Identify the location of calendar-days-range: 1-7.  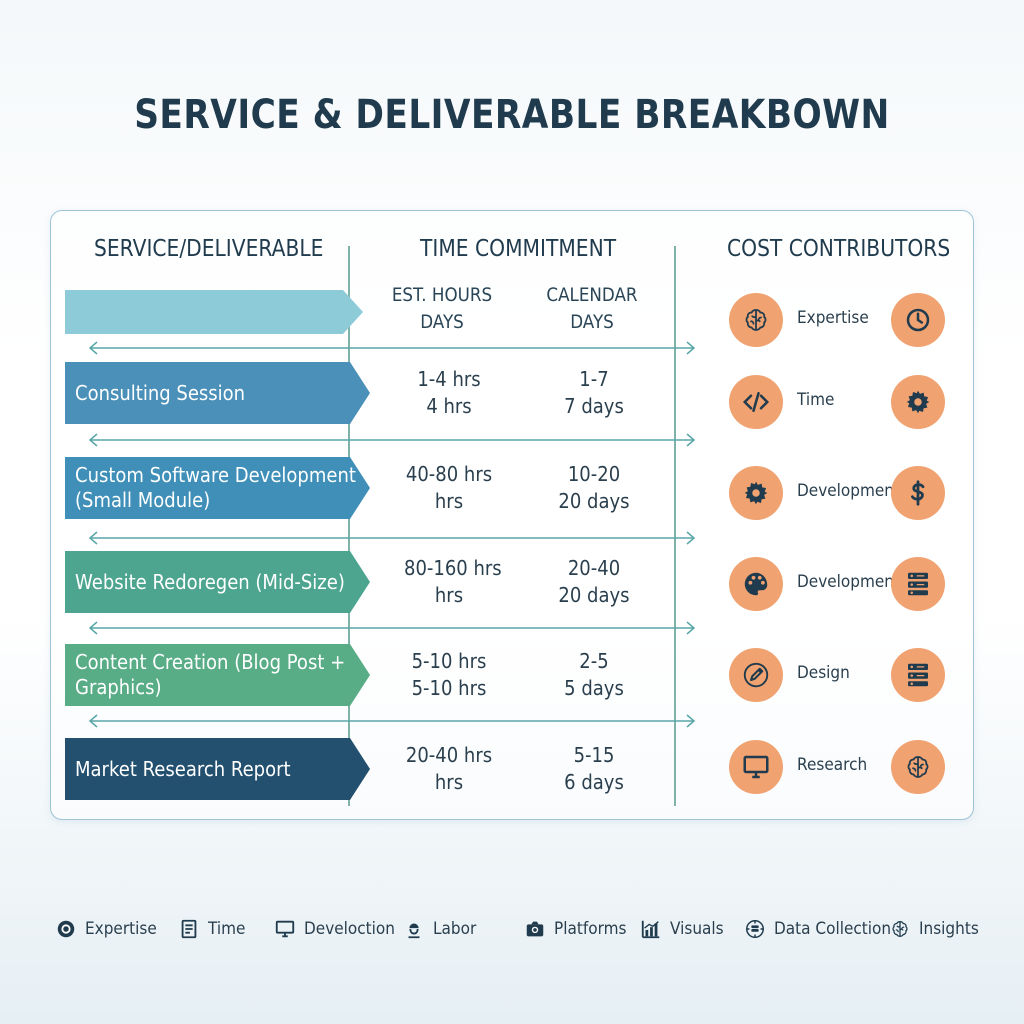
(594, 379).